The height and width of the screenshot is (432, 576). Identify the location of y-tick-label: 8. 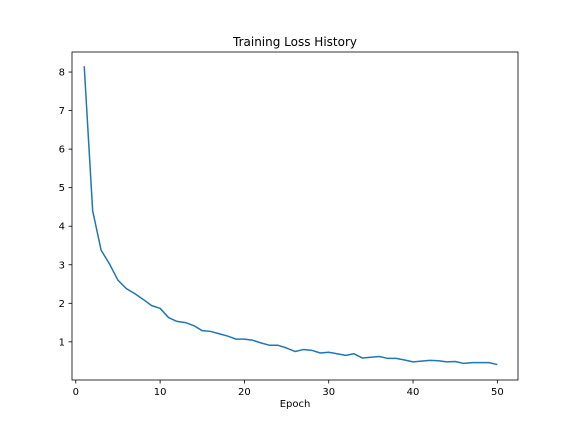
(62, 73).